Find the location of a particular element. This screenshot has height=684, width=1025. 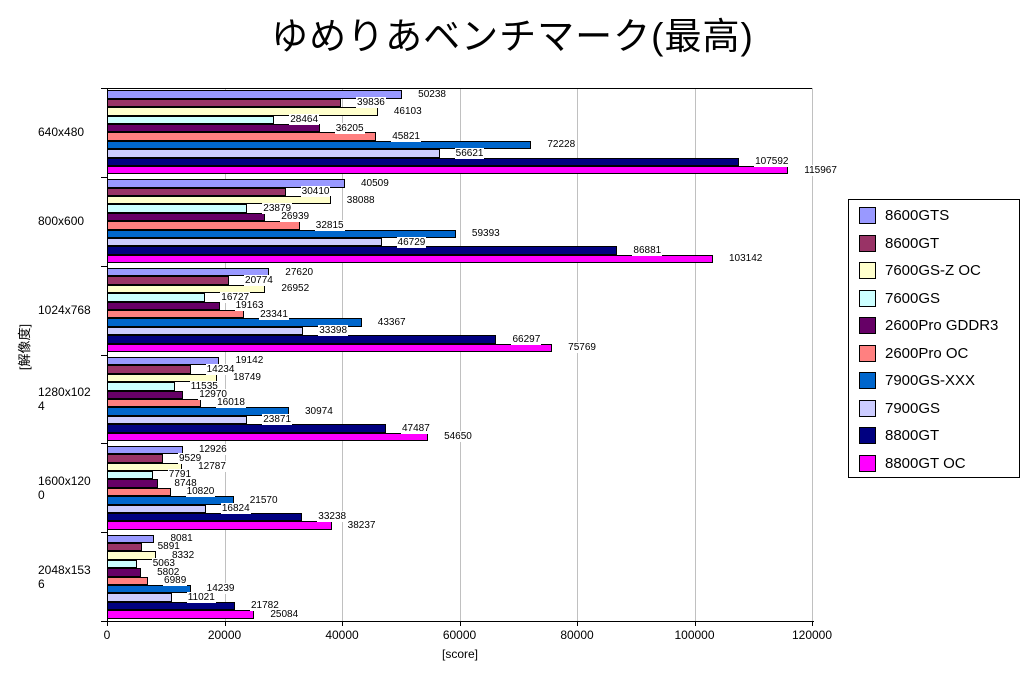

category-label: 1600x1200 is located at coordinates (64, 487).